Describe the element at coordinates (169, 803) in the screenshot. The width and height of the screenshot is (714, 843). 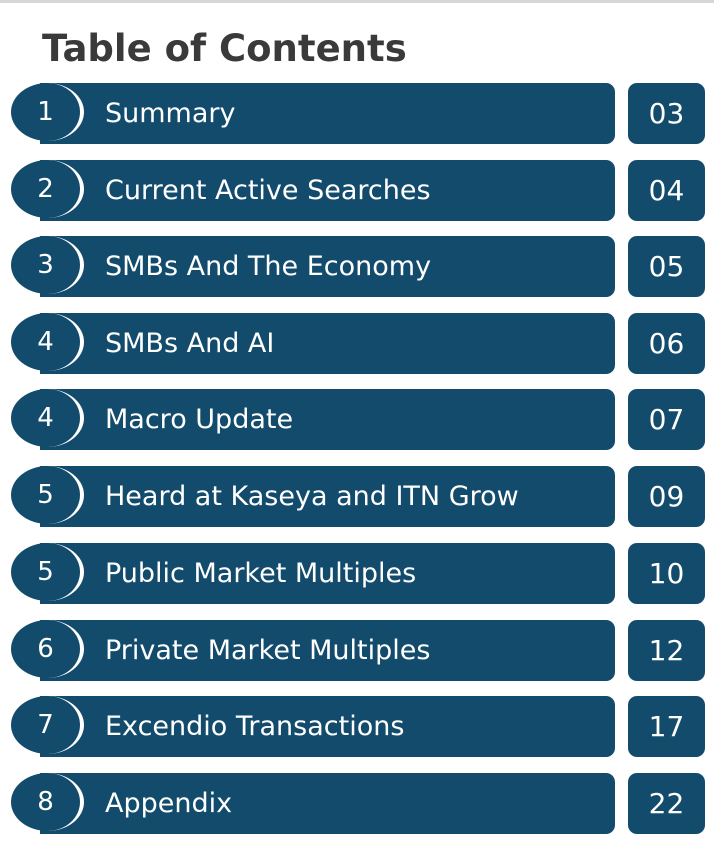
I see `toc-entry-label: Appendix` at that location.